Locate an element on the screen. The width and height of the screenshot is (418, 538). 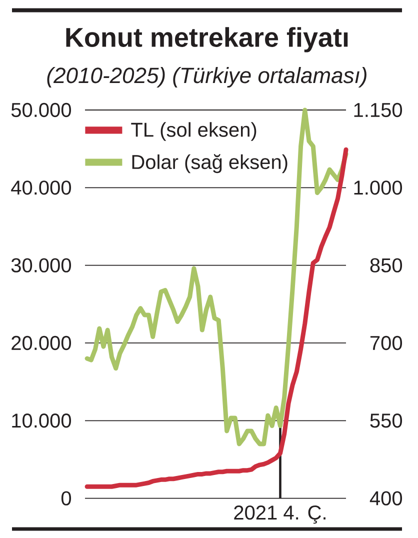
y-tick-label: 20.000 is located at coordinates (42, 343).